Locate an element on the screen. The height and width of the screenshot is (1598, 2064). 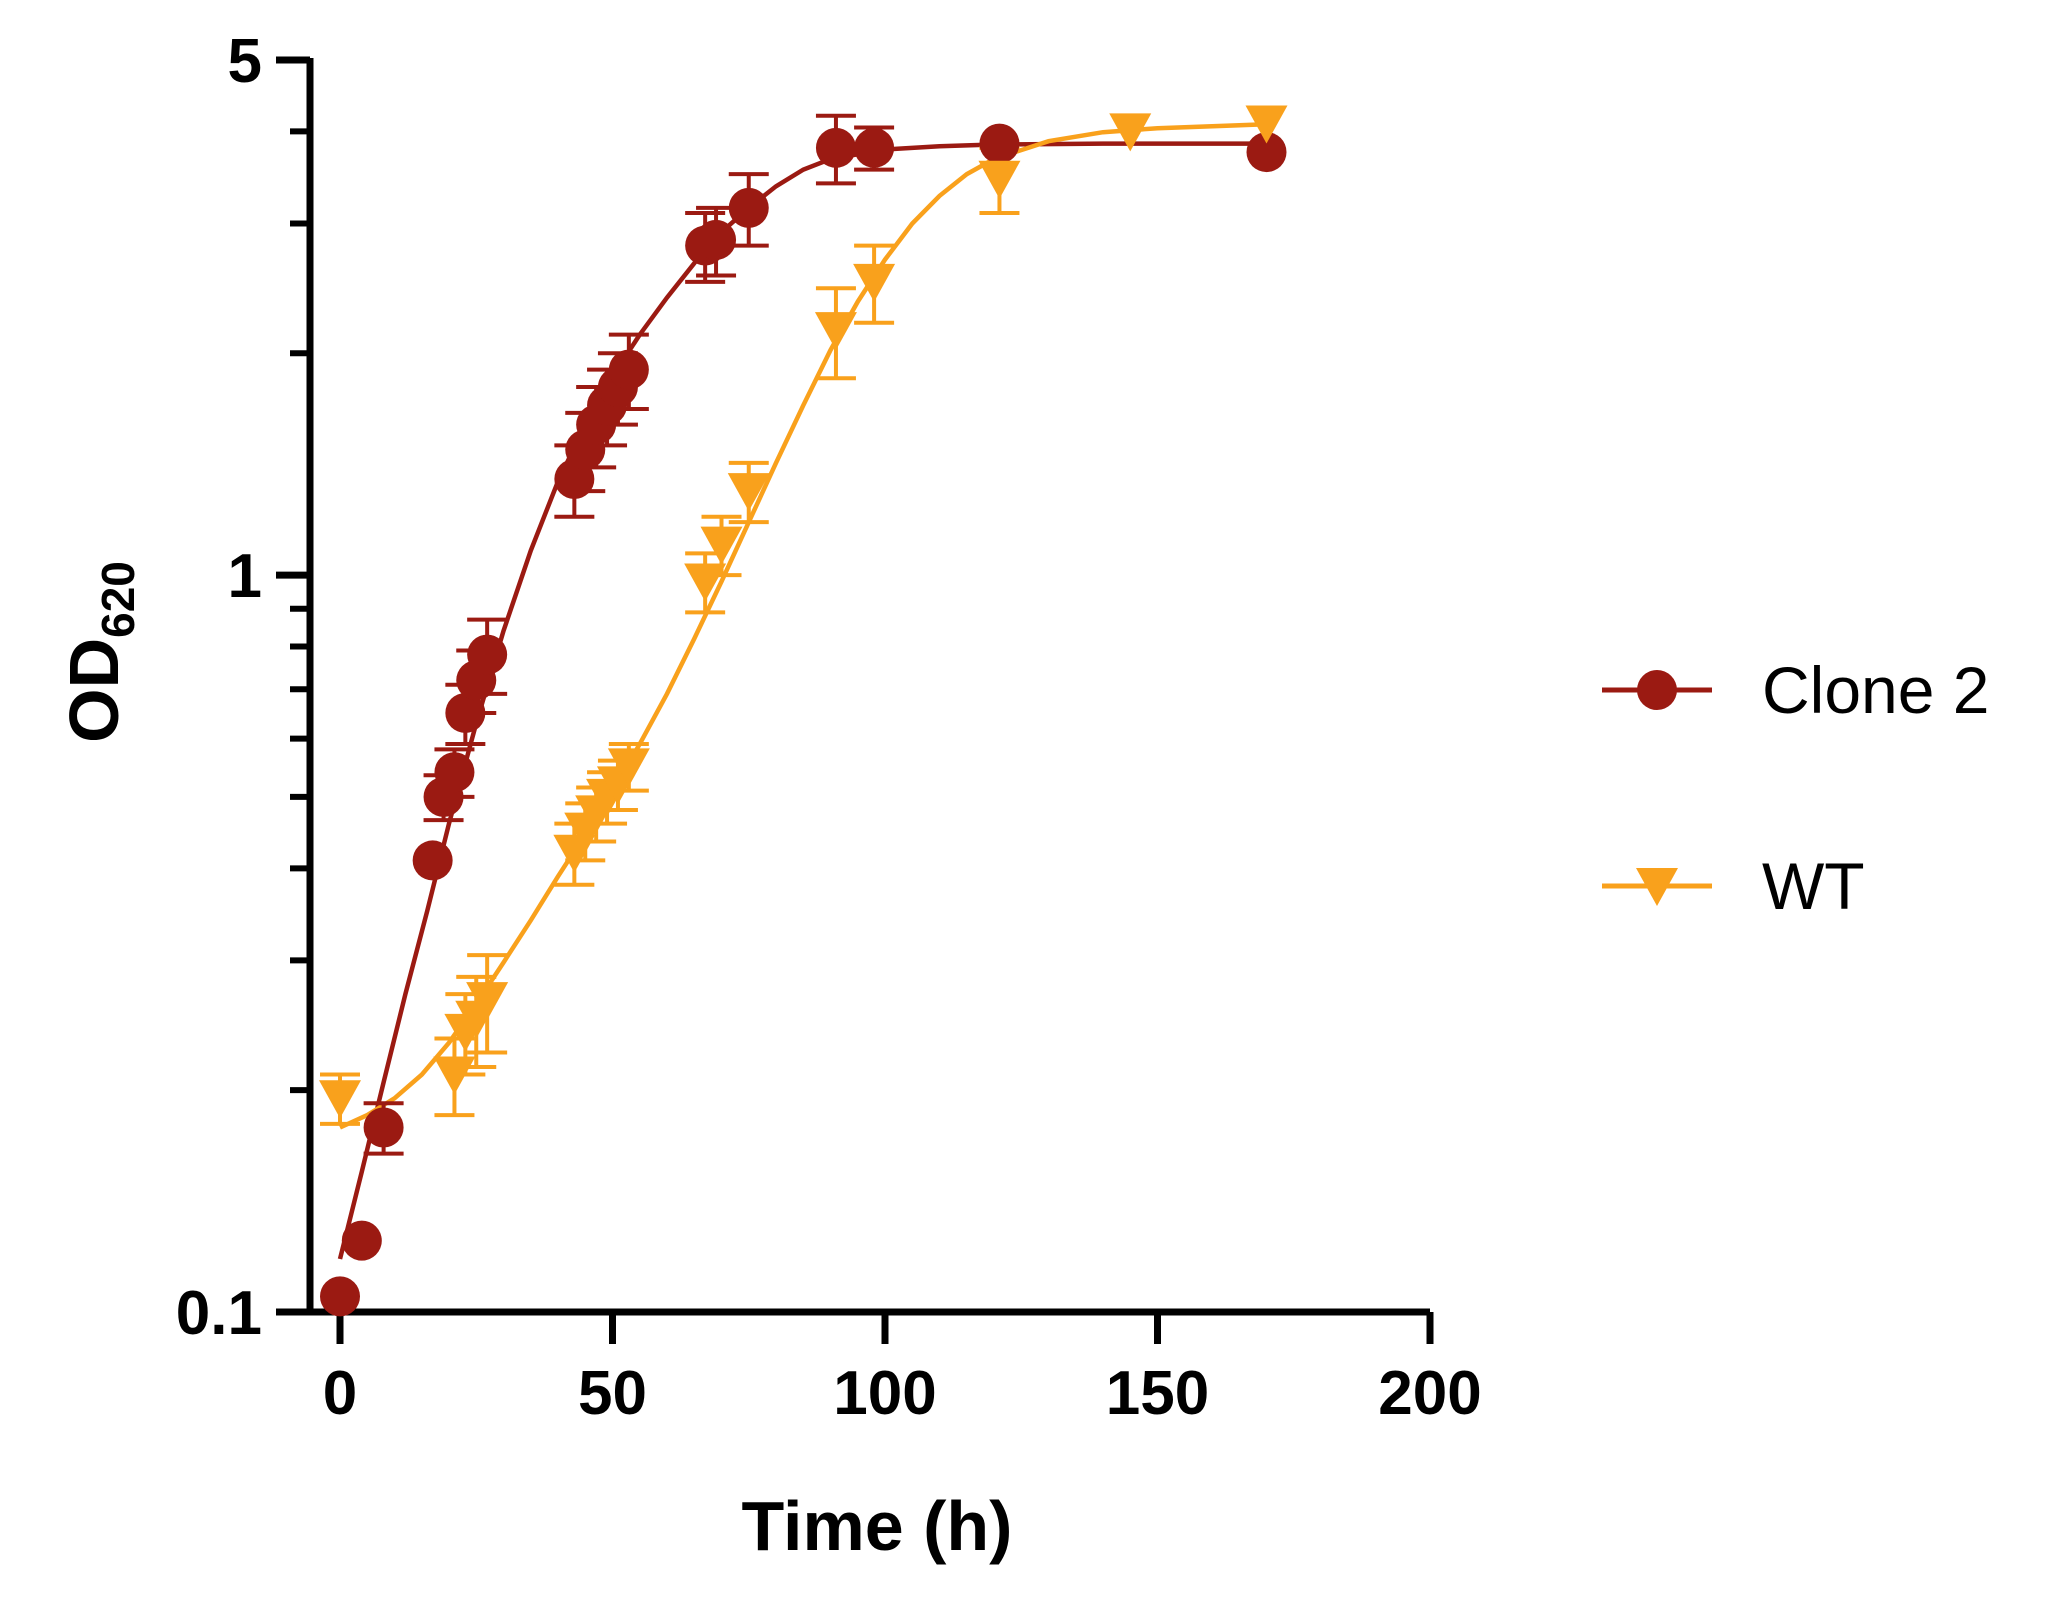
legend-item-wt: WT is located at coordinates (1733, 886).